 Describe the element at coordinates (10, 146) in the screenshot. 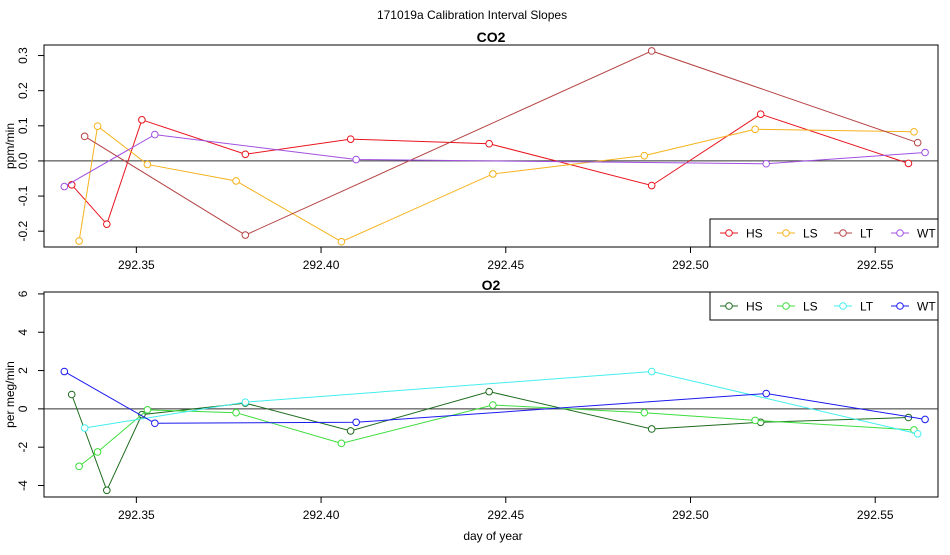

I see `y-axis-label: ppm/min` at that location.